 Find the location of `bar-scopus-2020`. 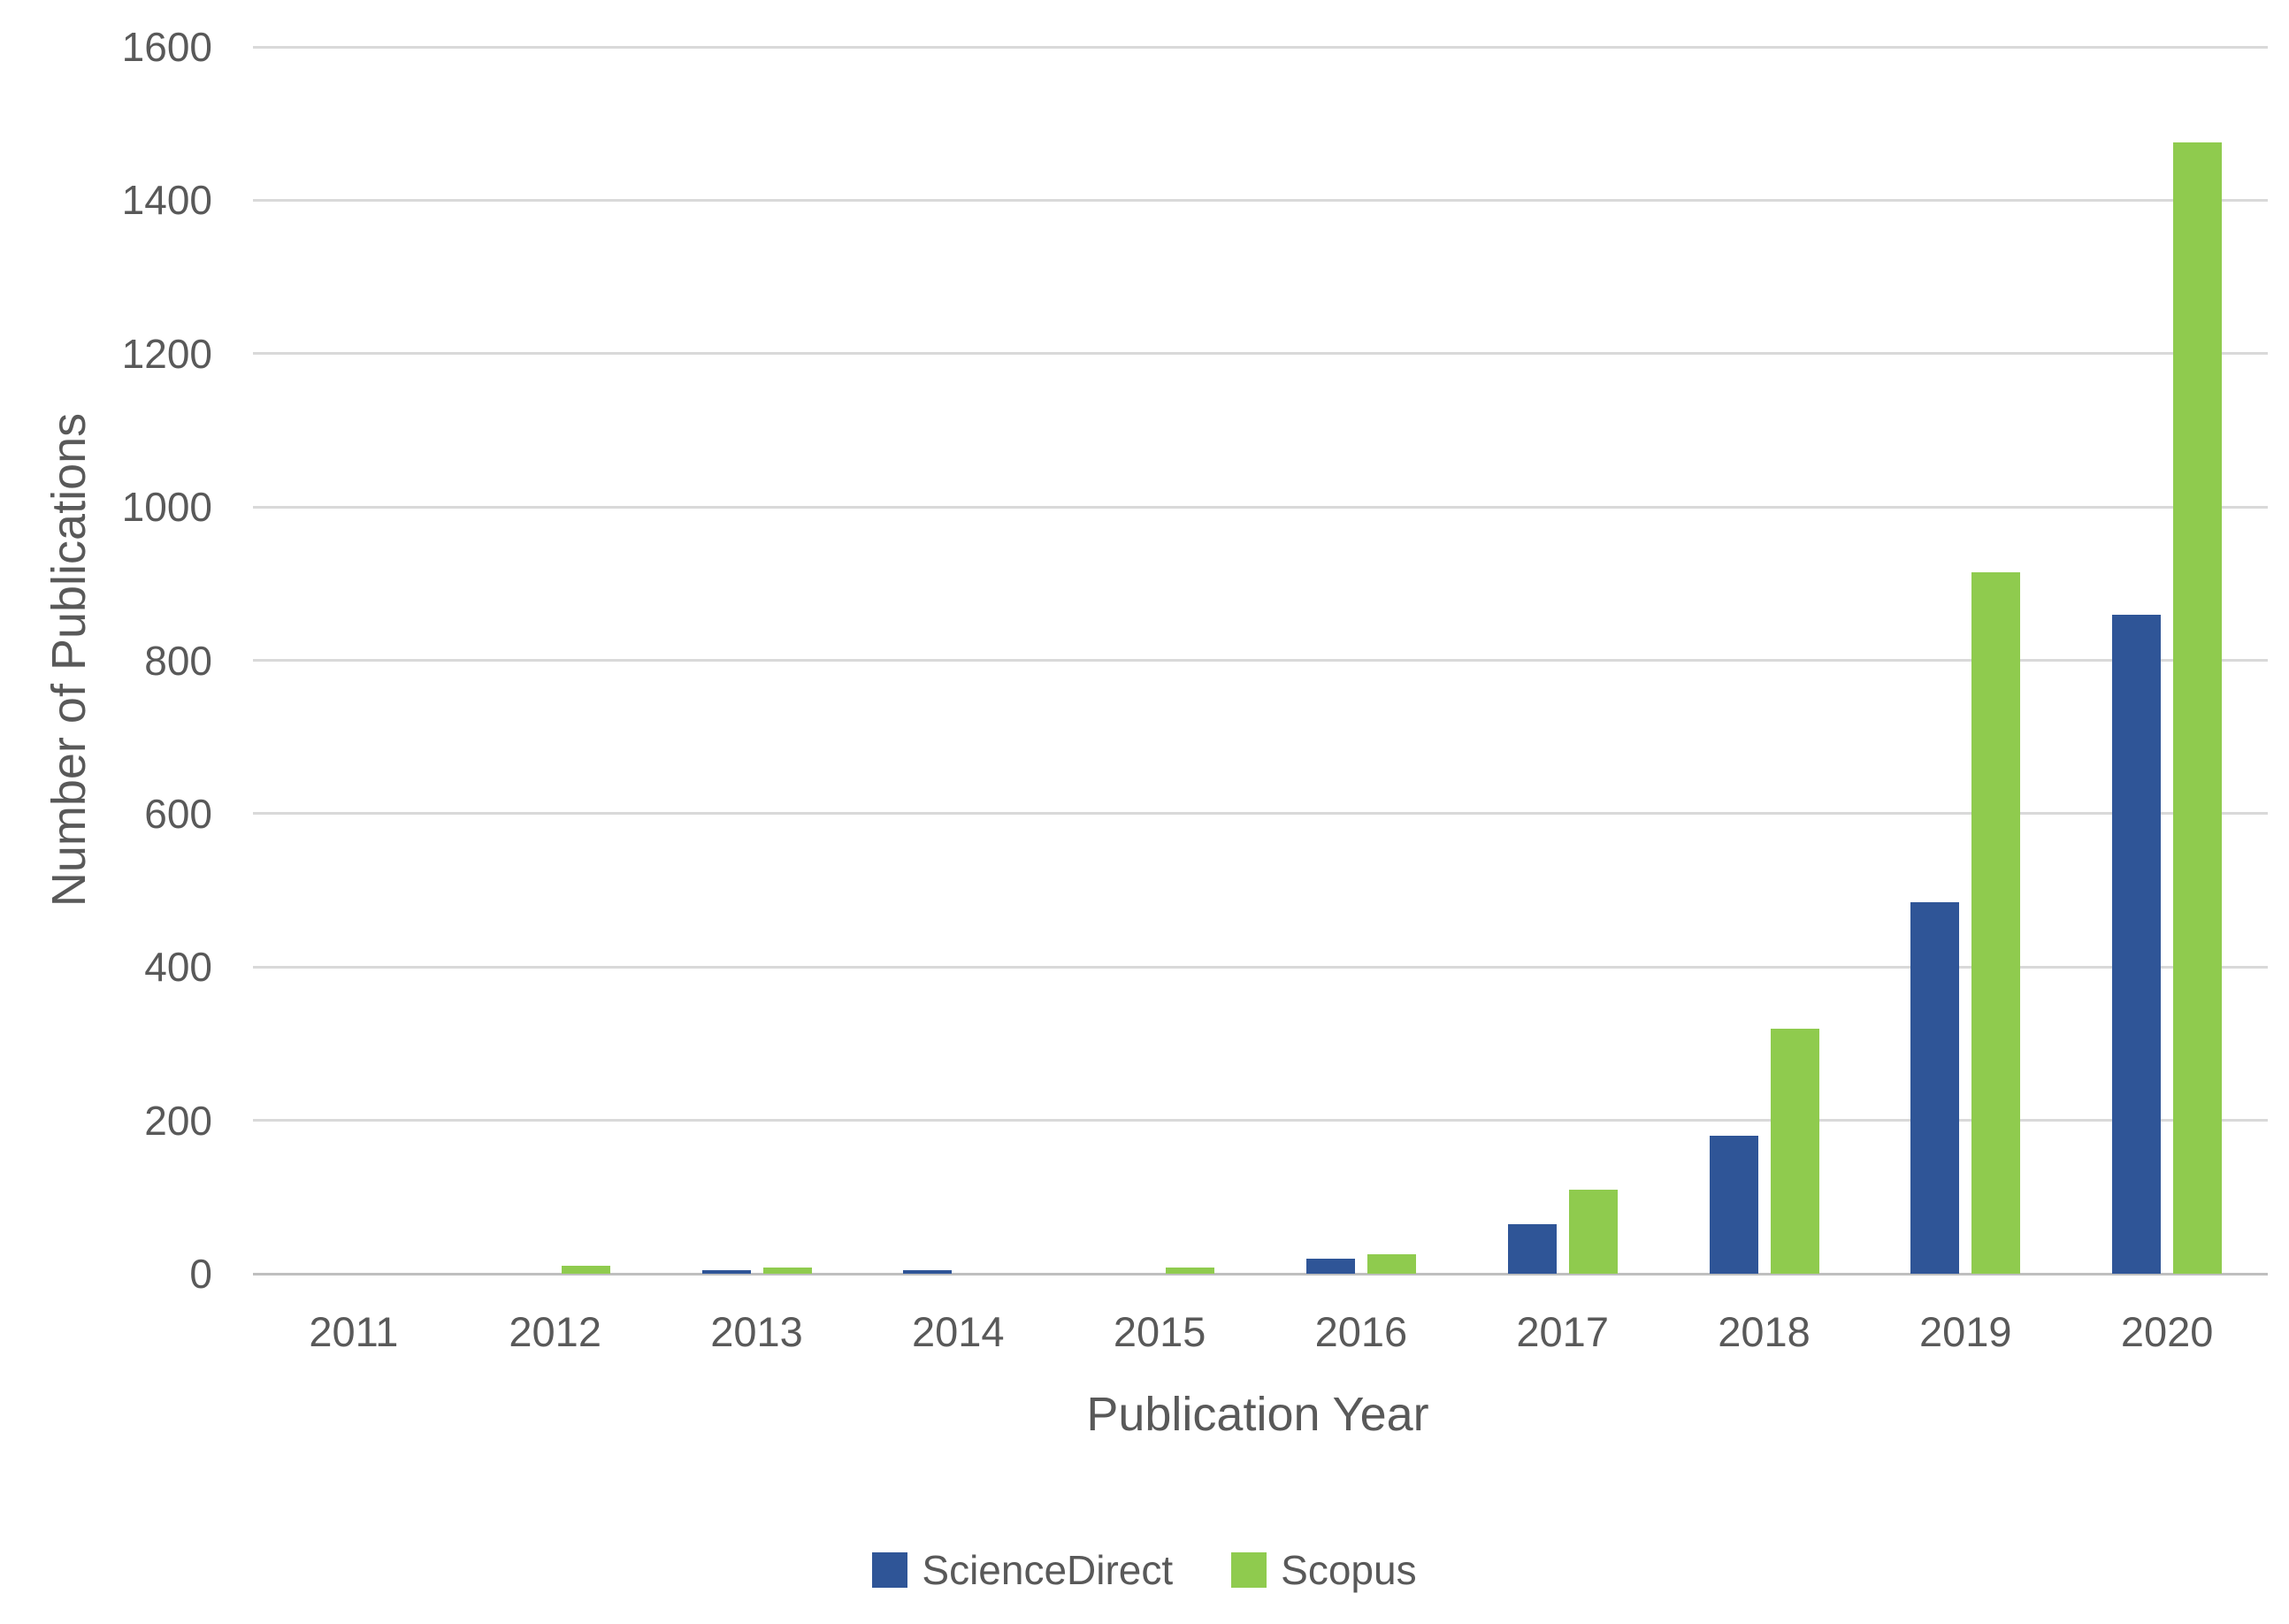

bar-scopus-2020 is located at coordinates (2198, 708).